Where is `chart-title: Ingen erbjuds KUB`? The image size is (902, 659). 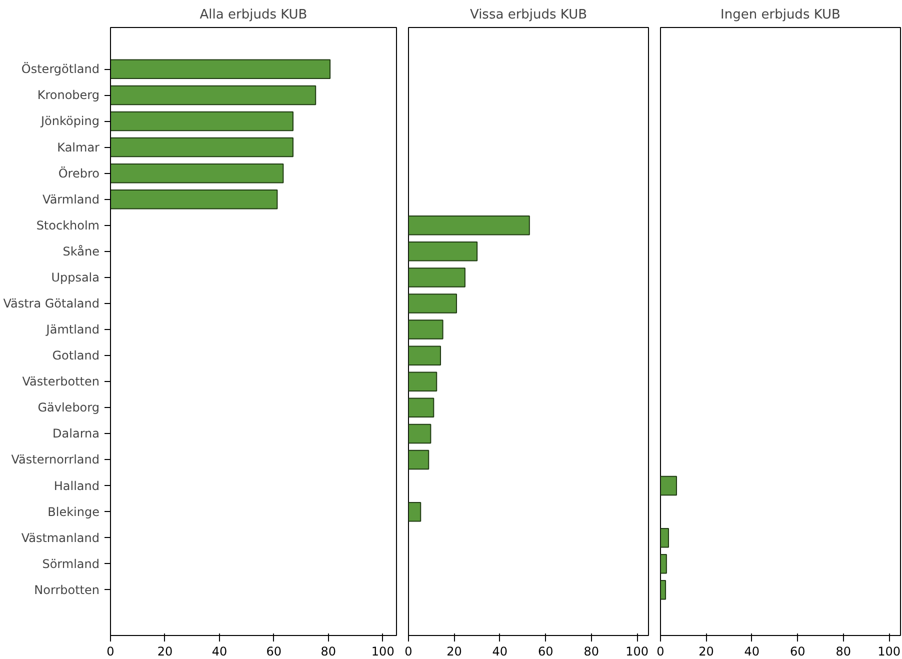
chart-title: Ingen erbjuds KUB is located at coordinates (780, 15).